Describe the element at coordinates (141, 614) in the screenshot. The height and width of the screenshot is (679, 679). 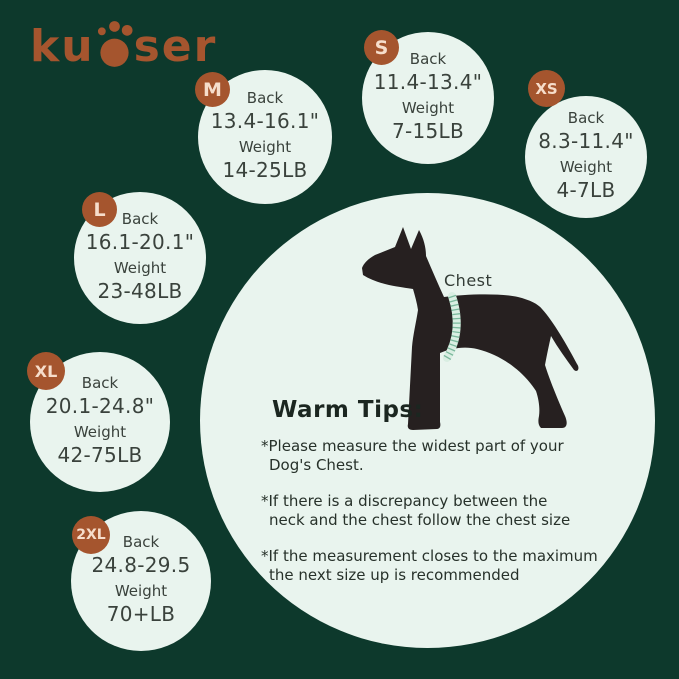
I see `weight-range: 70+LB` at that location.